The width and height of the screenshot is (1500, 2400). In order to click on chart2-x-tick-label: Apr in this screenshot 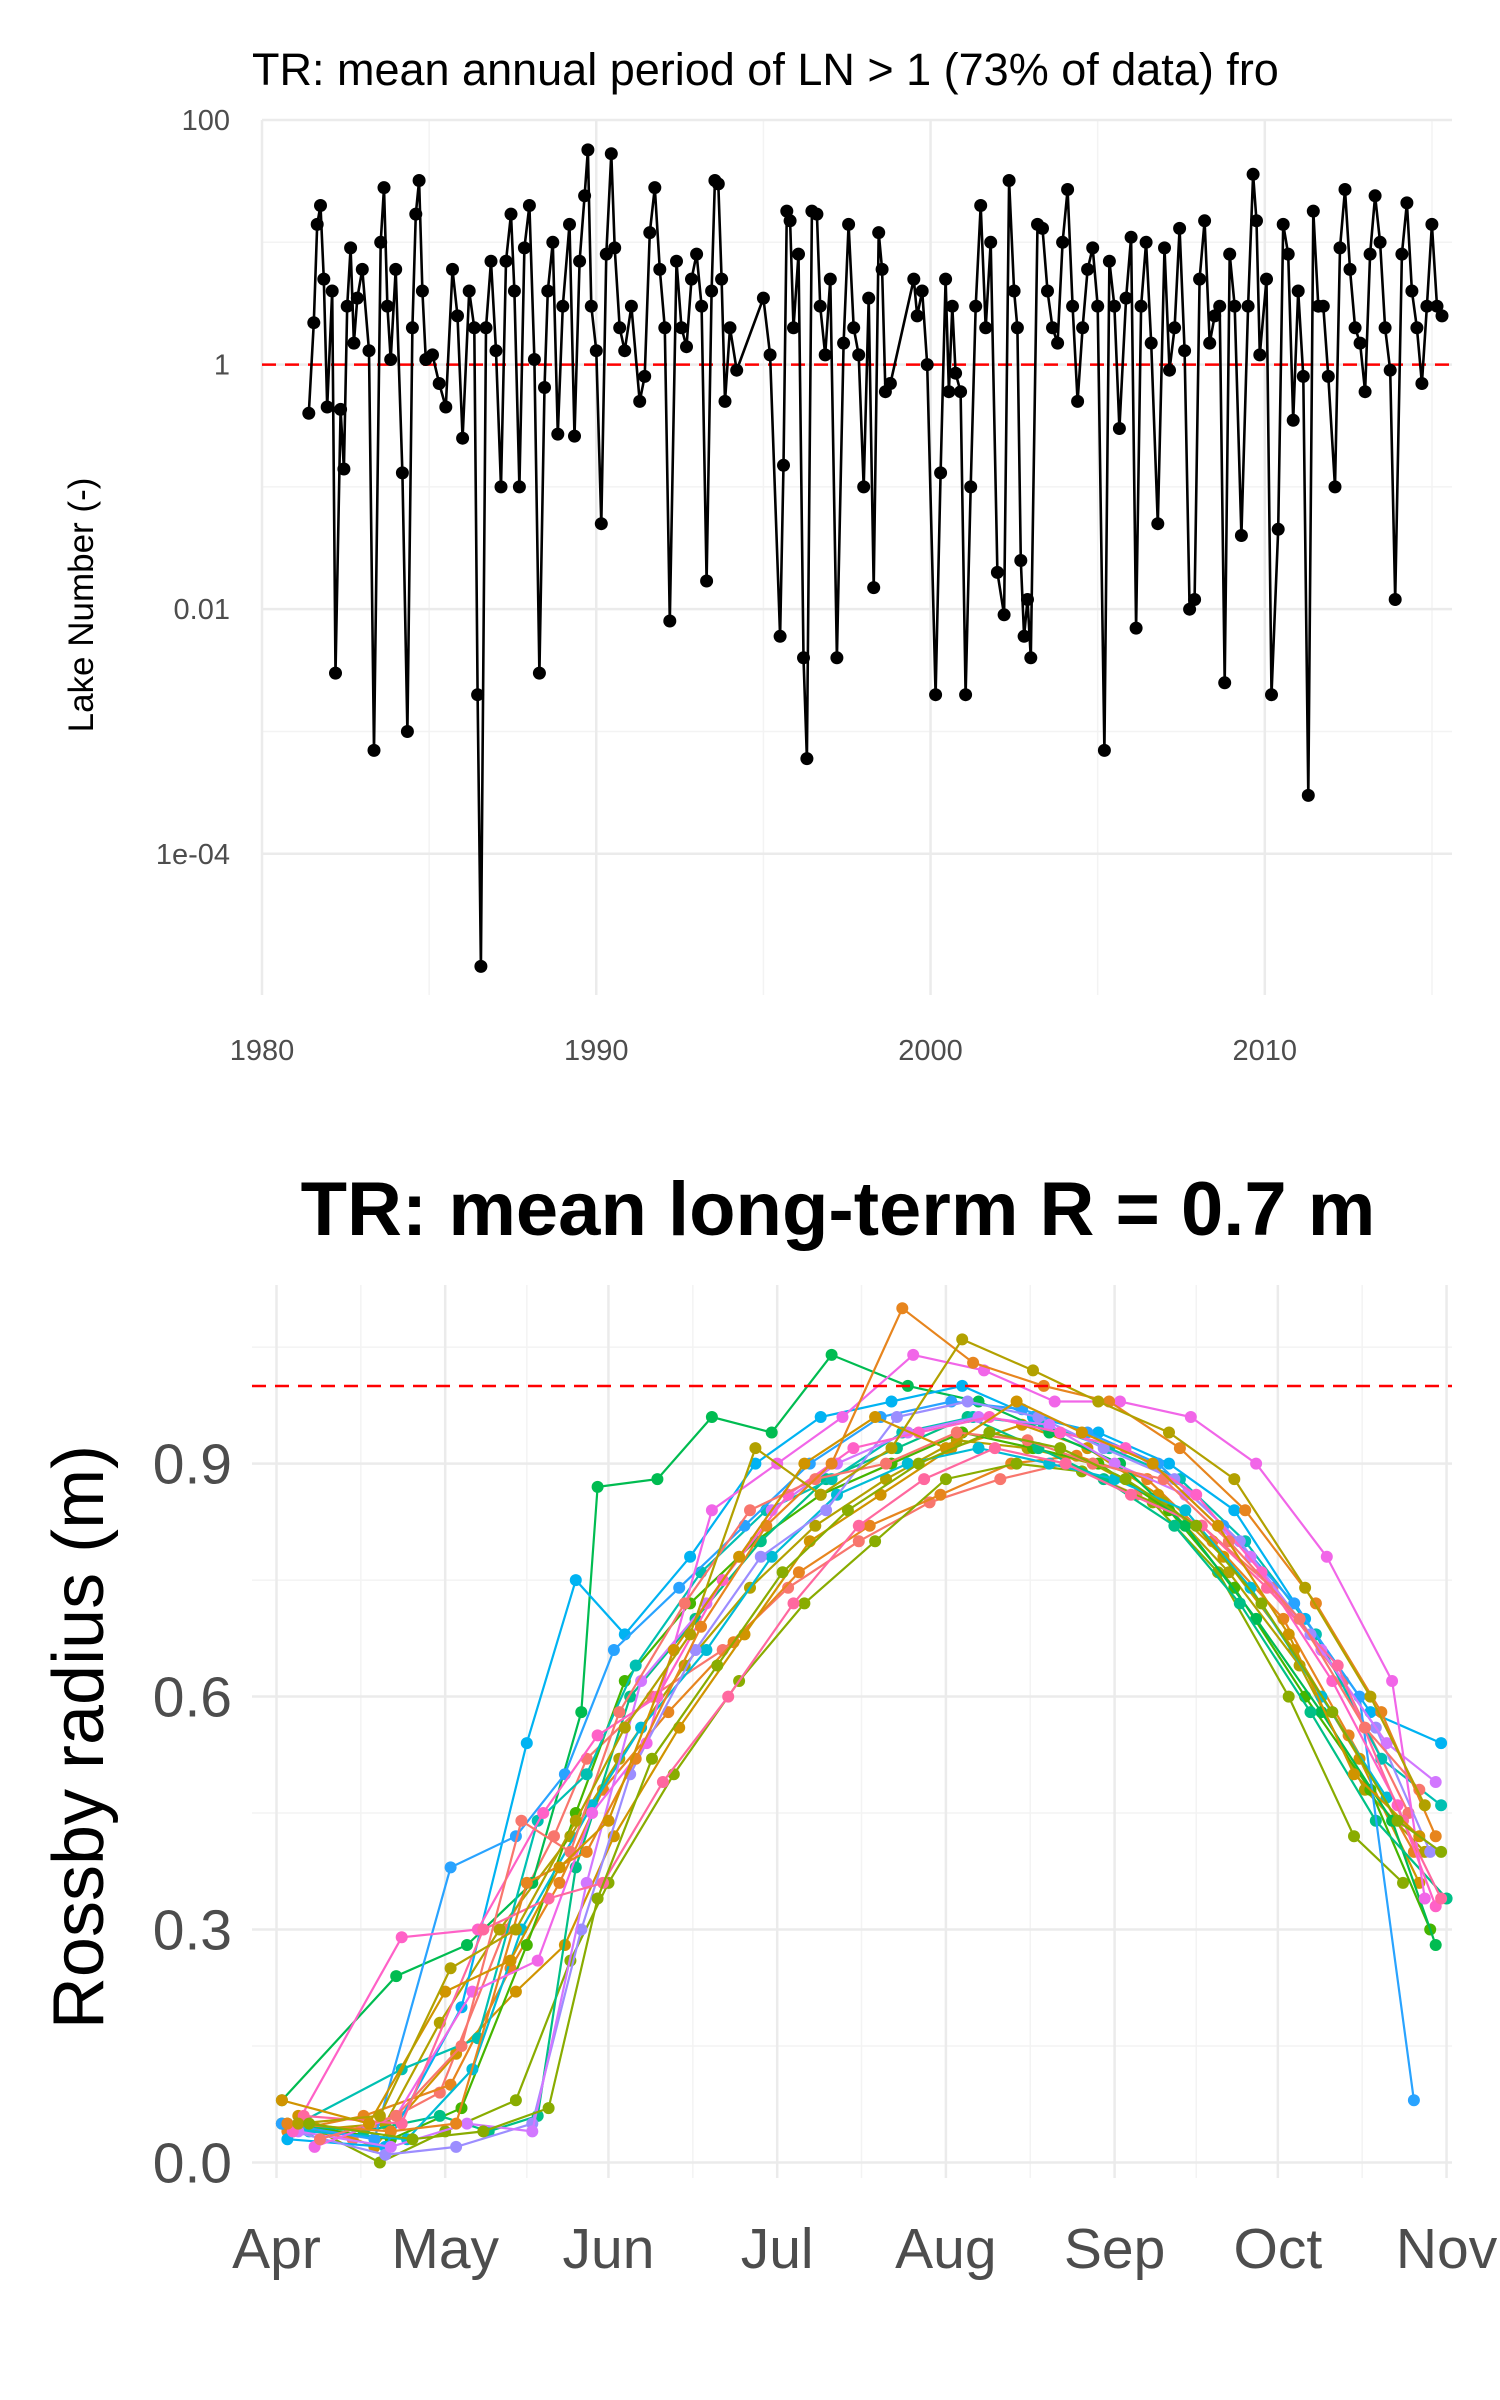, I will do `click(276, 2249)`.